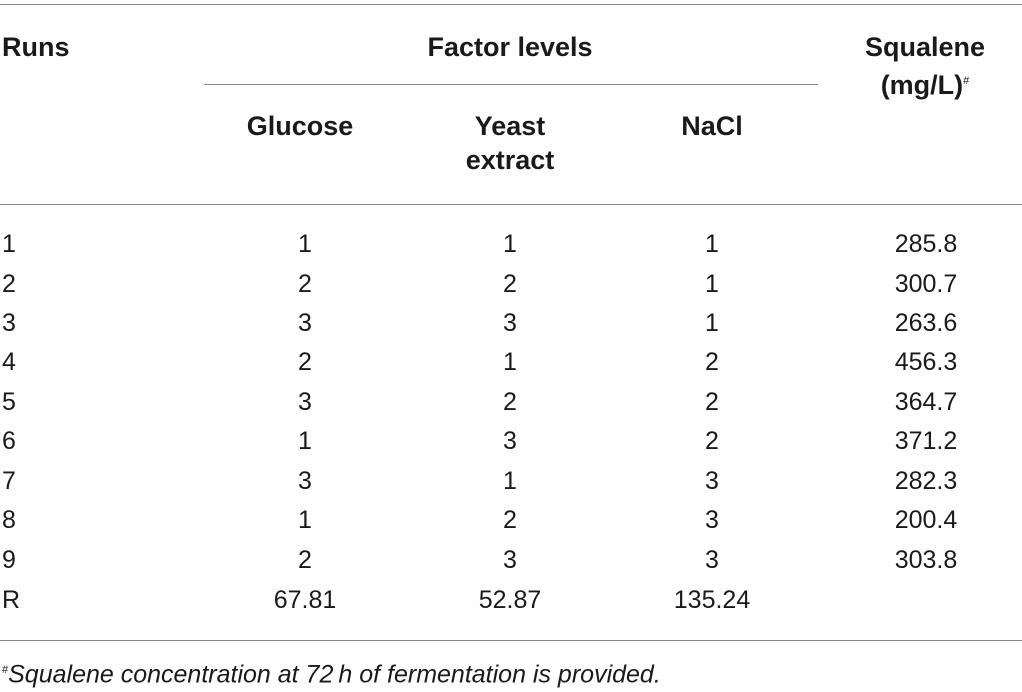 Image resolution: width=1022 pixels, height=692 pixels. Describe the element at coordinates (305, 600) in the screenshot. I see `cell-glucose: 67.81` at that location.